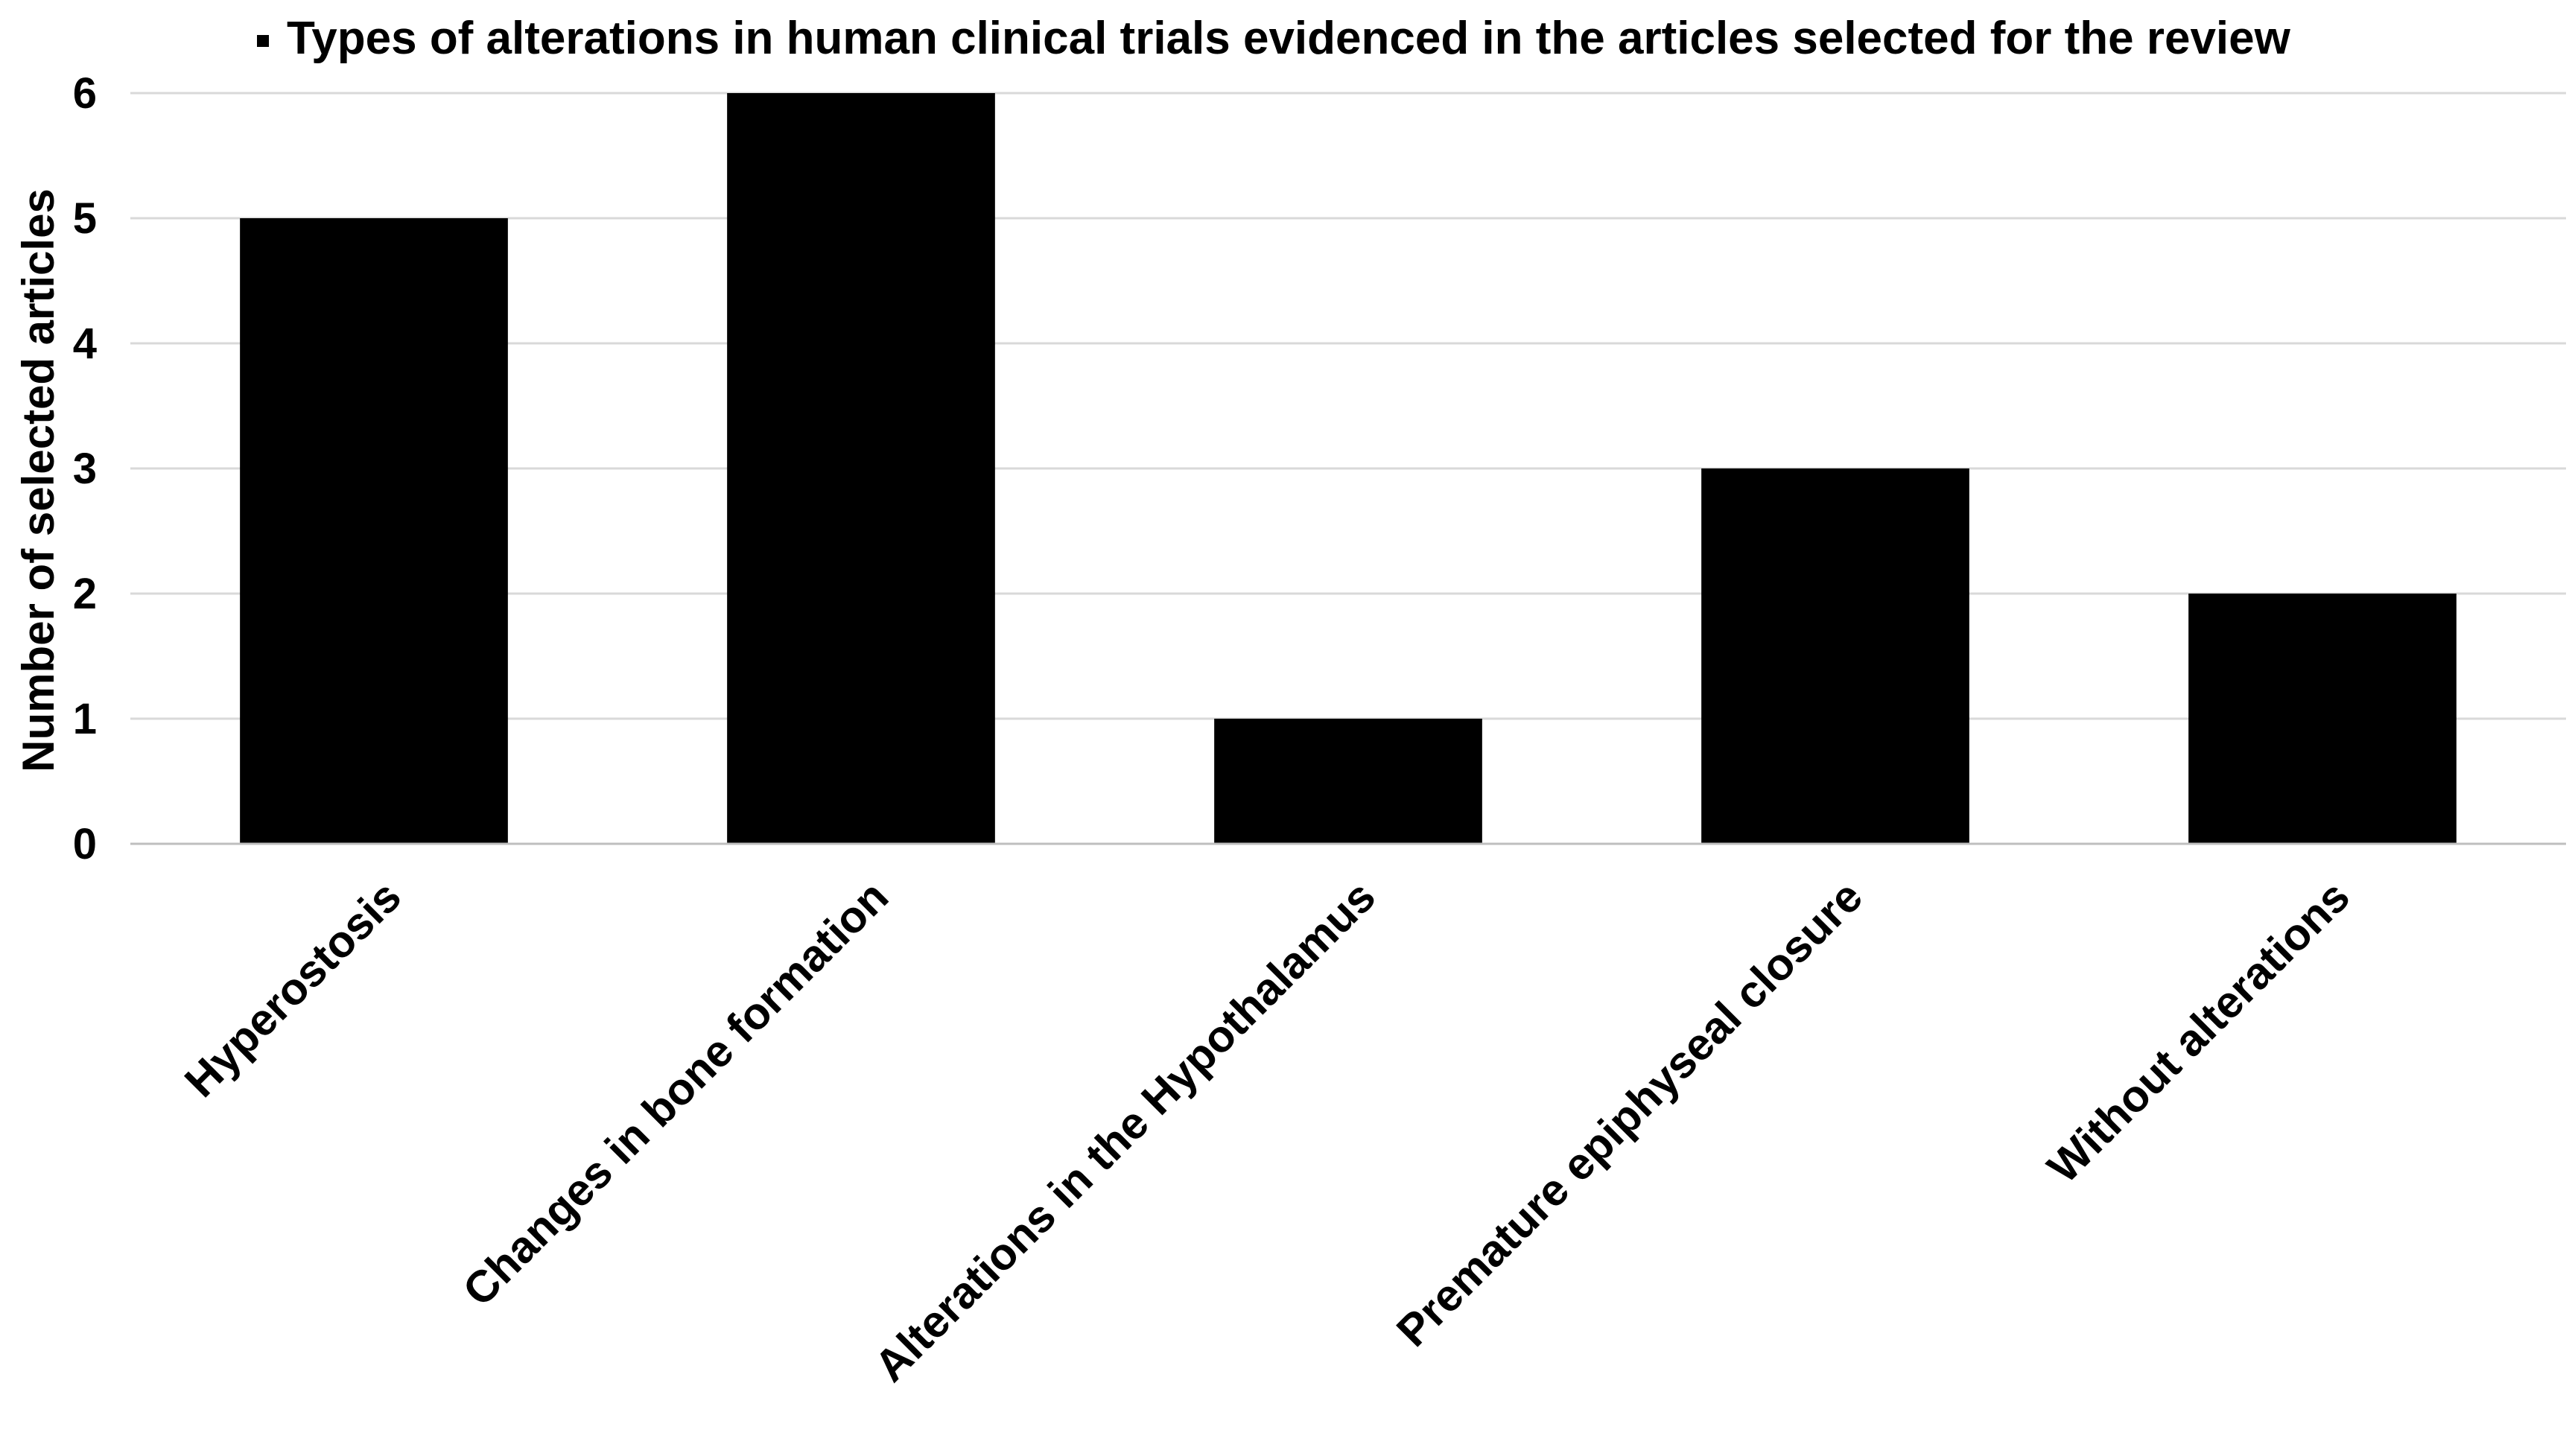 This screenshot has width=2569, height=1456. I want to click on y-tick-label: 2, so click(85, 594).